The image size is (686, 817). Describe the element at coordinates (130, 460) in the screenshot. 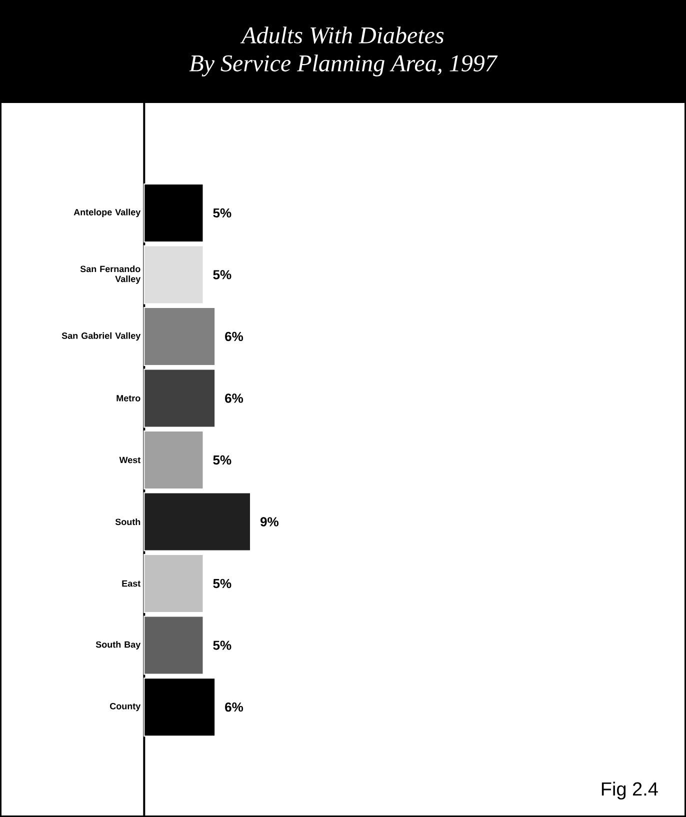

I see `y-tick-label: West` at that location.